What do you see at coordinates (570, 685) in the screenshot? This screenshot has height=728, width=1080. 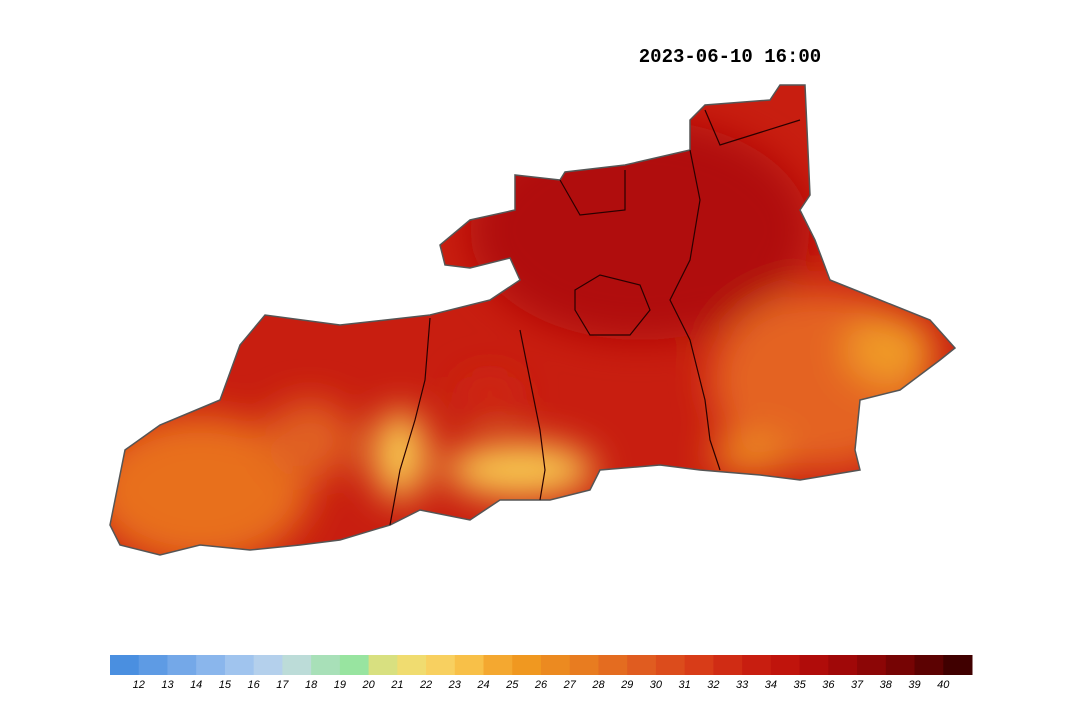 I see `colorbar-tick-label: 27` at bounding box center [570, 685].